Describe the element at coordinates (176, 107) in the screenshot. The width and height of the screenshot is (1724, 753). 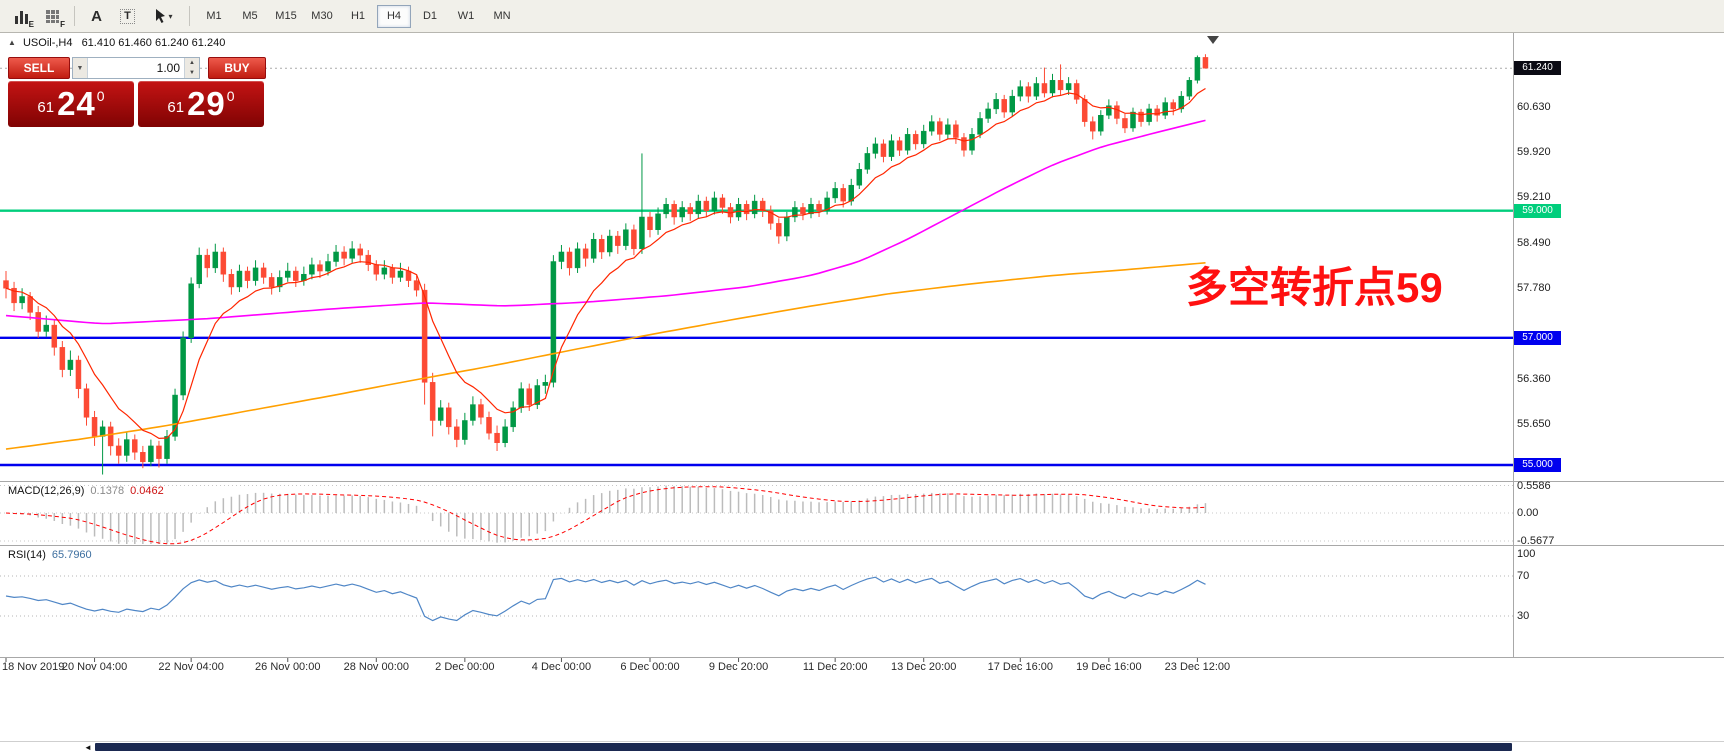
I see `buy-price-prefix: 61` at that location.